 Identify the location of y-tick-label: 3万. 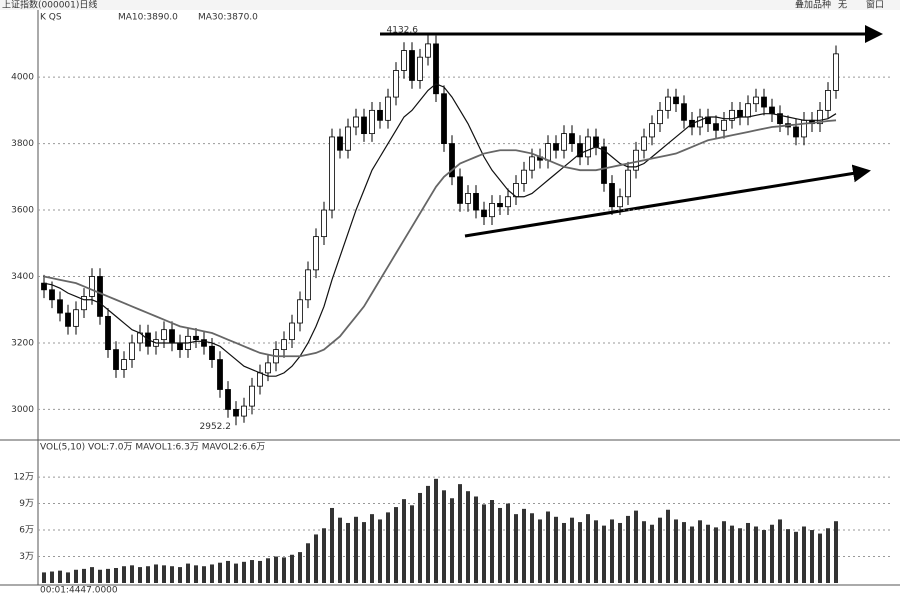
(26, 557).